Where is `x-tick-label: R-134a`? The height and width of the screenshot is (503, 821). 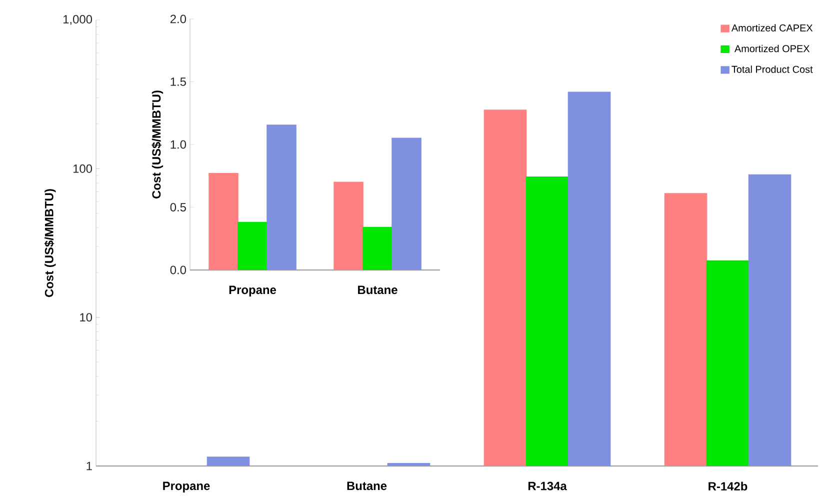 x-tick-label: R-134a is located at coordinates (547, 486).